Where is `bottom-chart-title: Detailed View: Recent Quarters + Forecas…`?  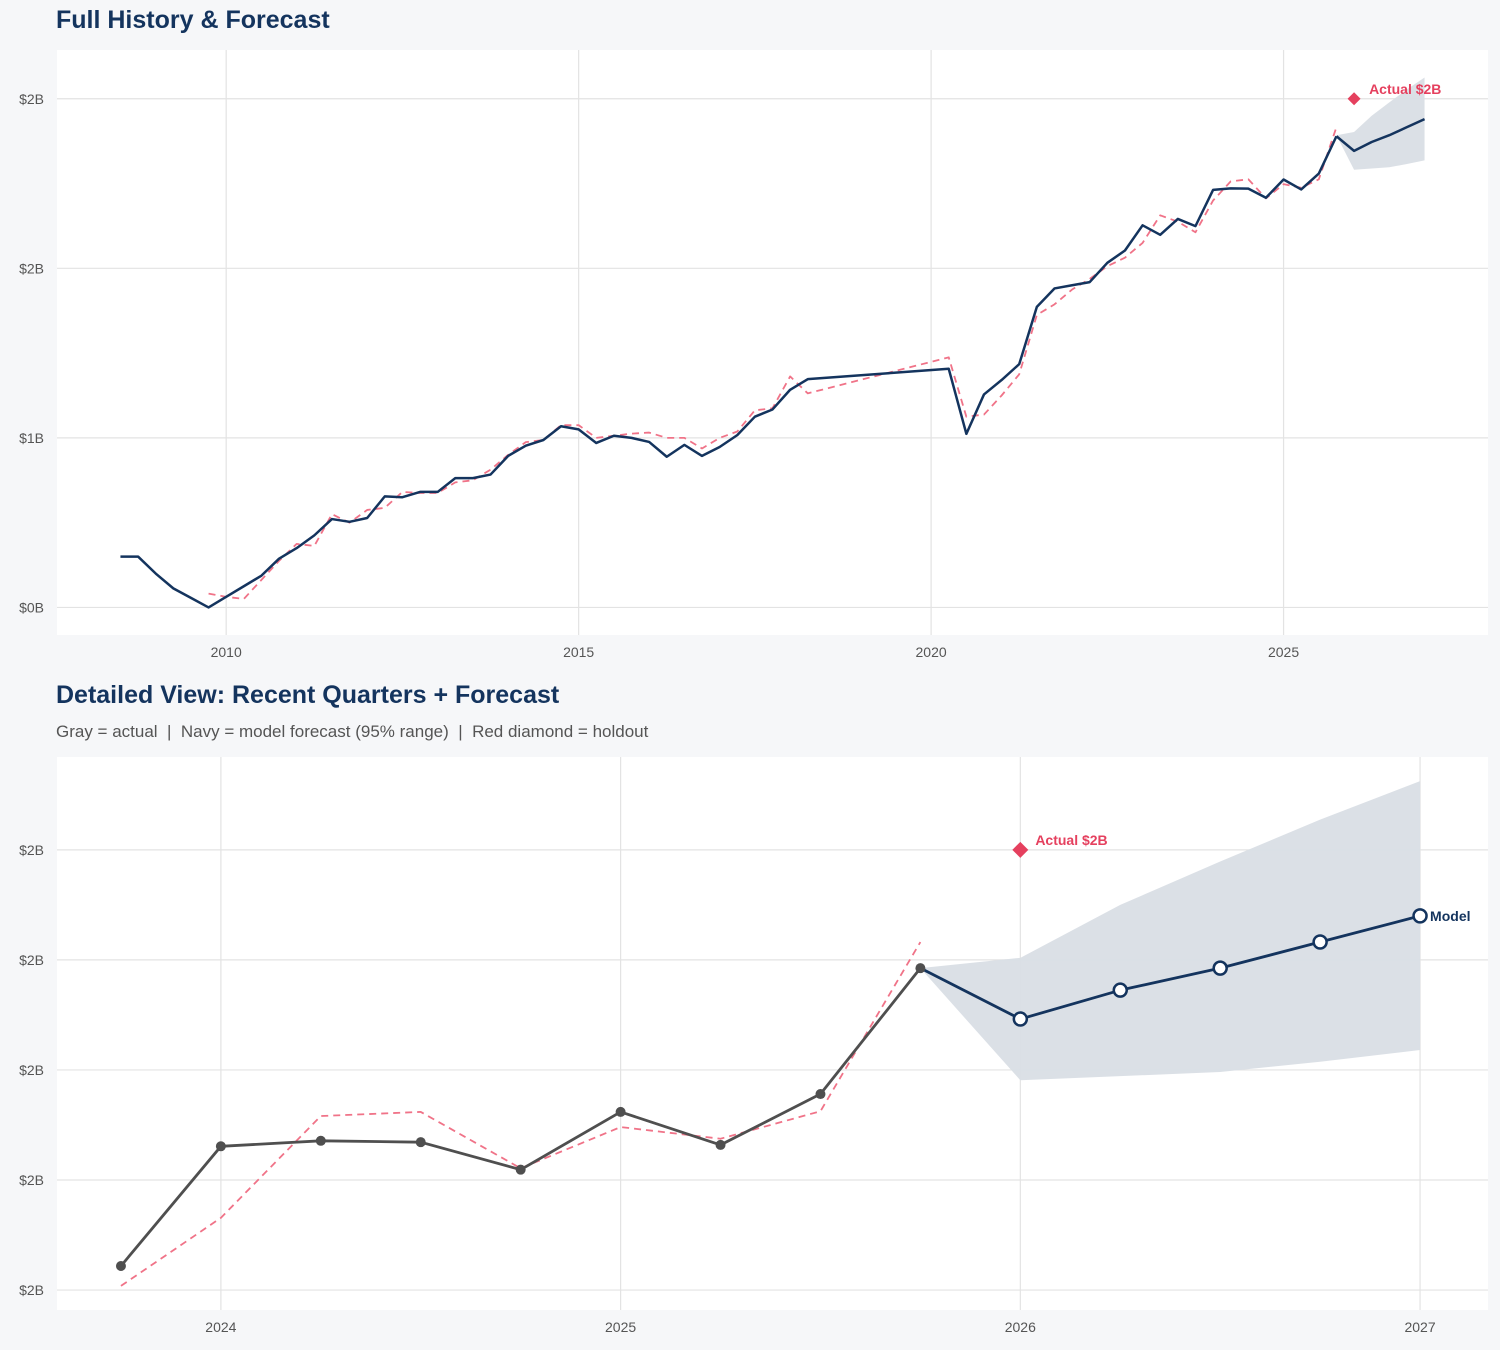
bottom-chart-title: Detailed View: Recent Quarters + Forecas… is located at coordinates (308, 695).